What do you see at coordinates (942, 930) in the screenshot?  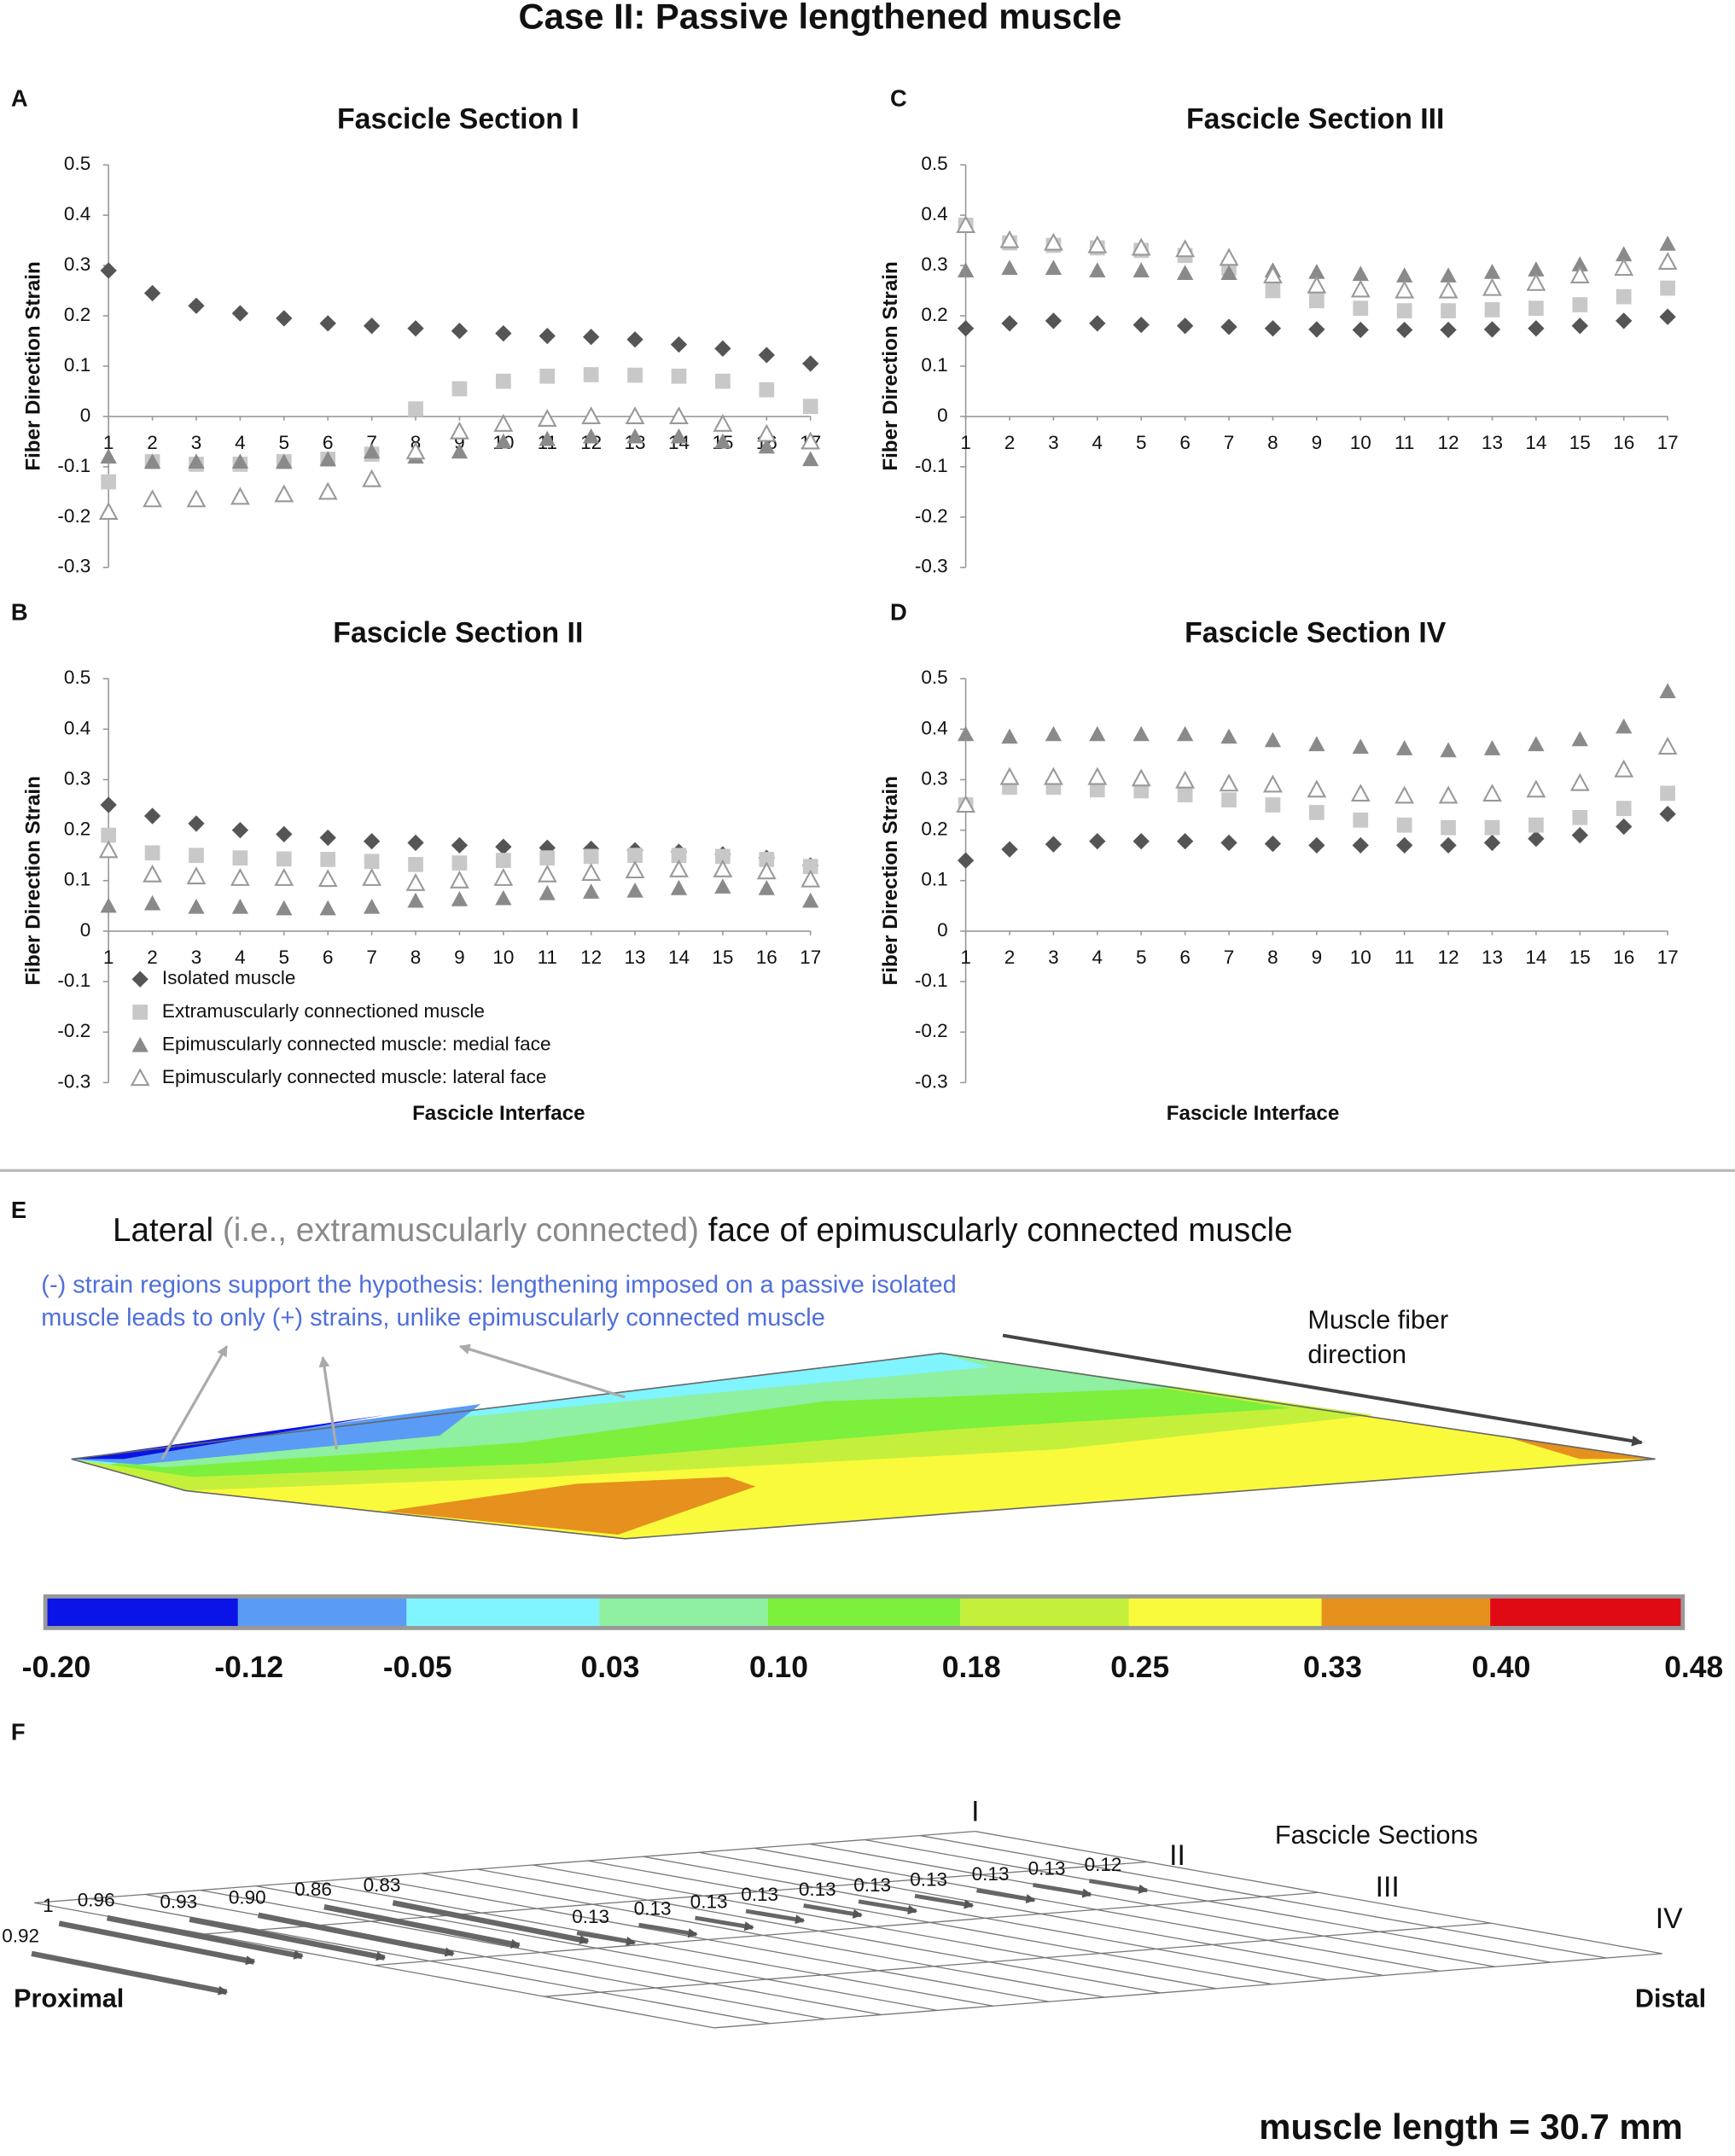 I see `y-tick-label: 0` at bounding box center [942, 930].